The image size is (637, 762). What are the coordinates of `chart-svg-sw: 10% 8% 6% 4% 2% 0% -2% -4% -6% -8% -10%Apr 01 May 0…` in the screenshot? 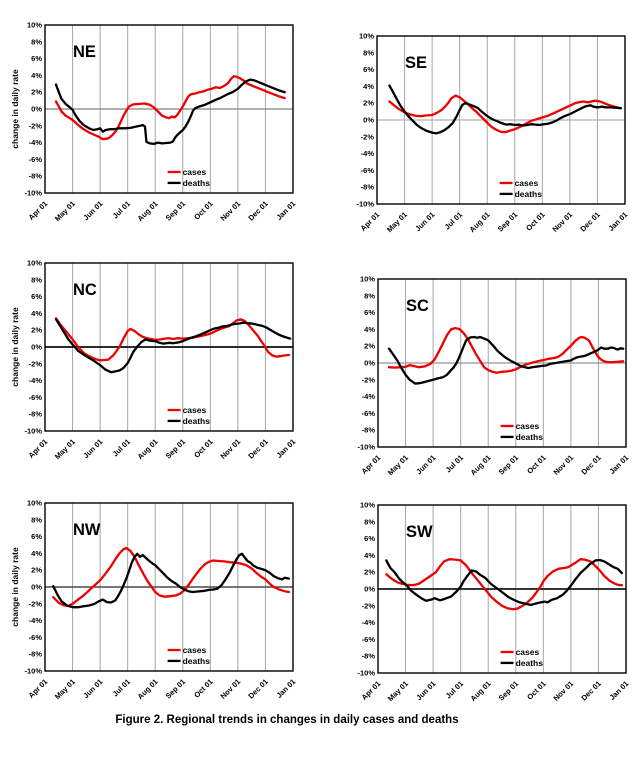 It's located at (494, 602).